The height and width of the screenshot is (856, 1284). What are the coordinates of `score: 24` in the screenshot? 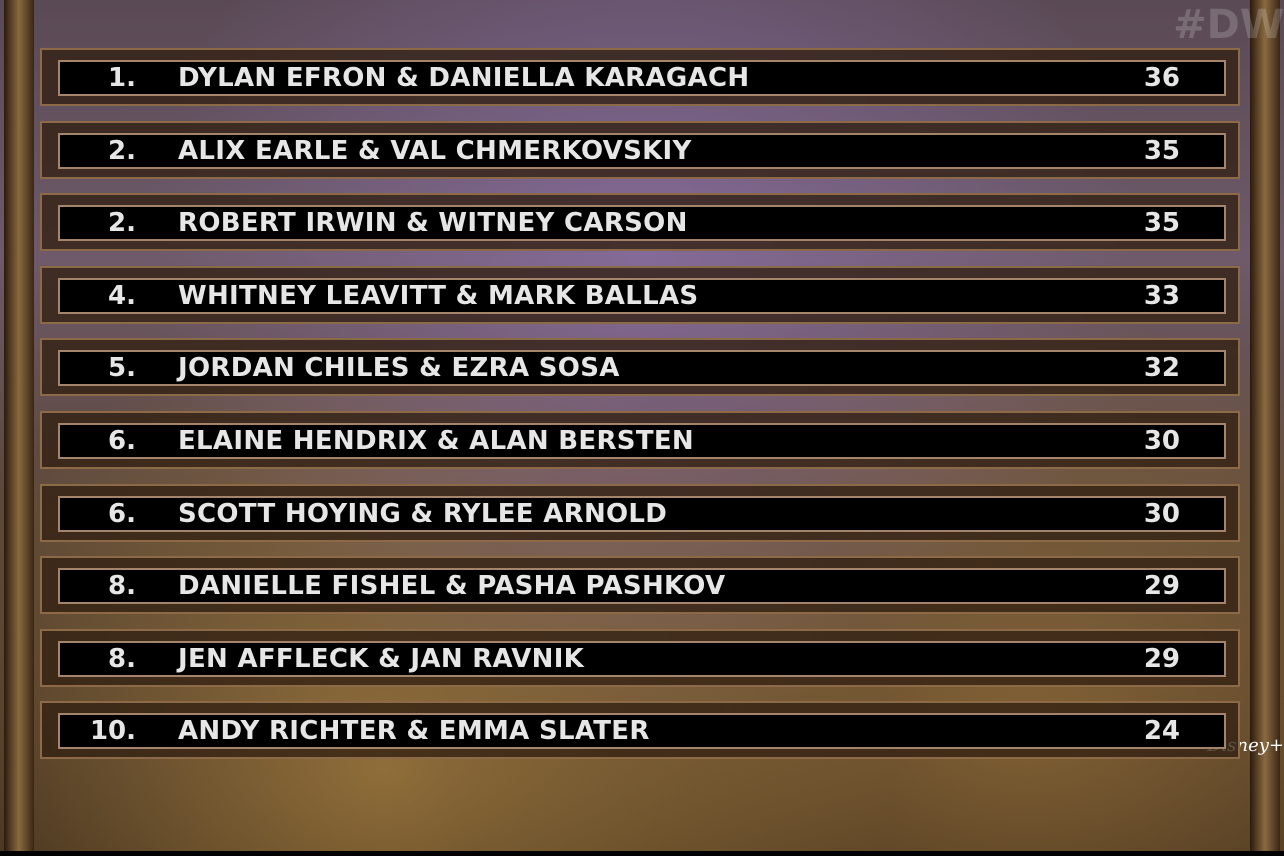 It's located at (1161, 731).